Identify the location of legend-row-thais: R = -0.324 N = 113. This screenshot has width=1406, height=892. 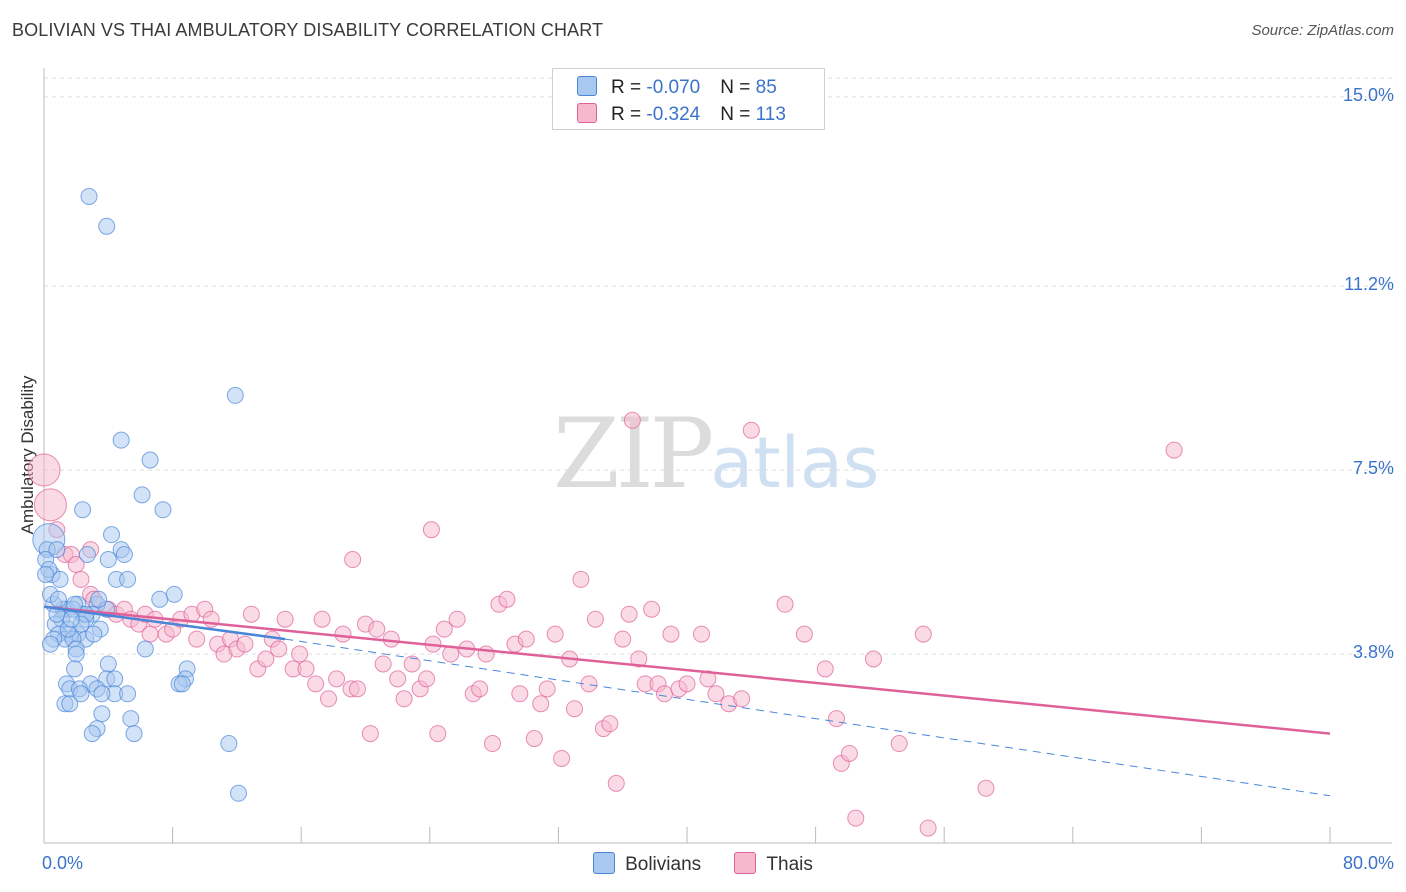
(681, 114).